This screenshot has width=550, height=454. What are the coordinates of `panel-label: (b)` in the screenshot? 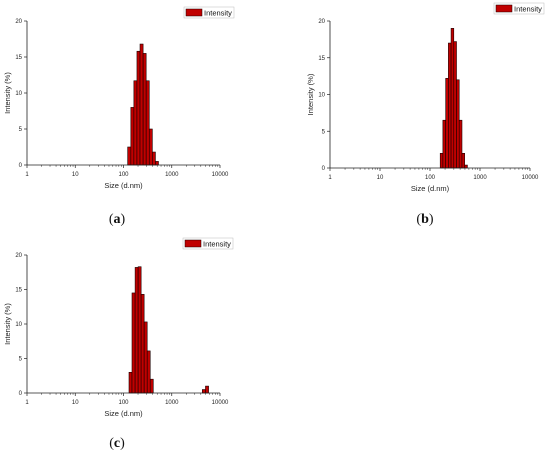 It's located at (424, 219).